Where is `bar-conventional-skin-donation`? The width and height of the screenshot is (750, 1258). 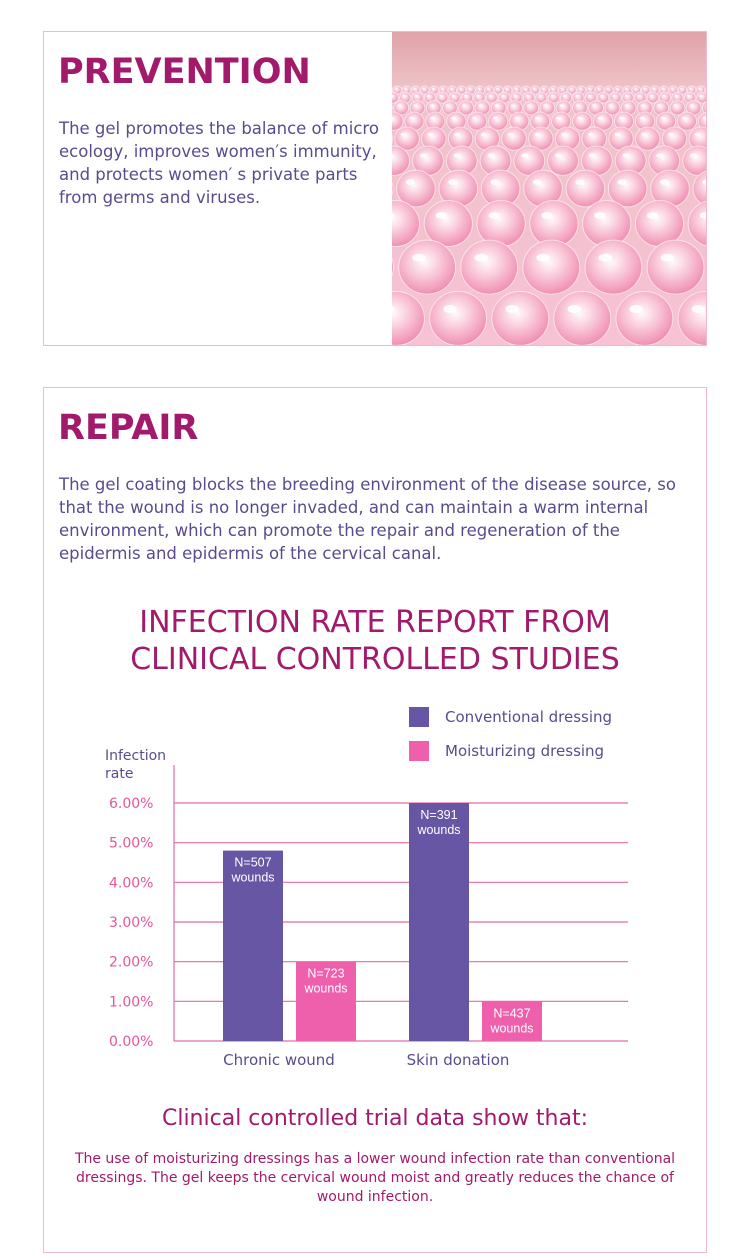 bar-conventional-skin-donation is located at coordinates (439, 922).